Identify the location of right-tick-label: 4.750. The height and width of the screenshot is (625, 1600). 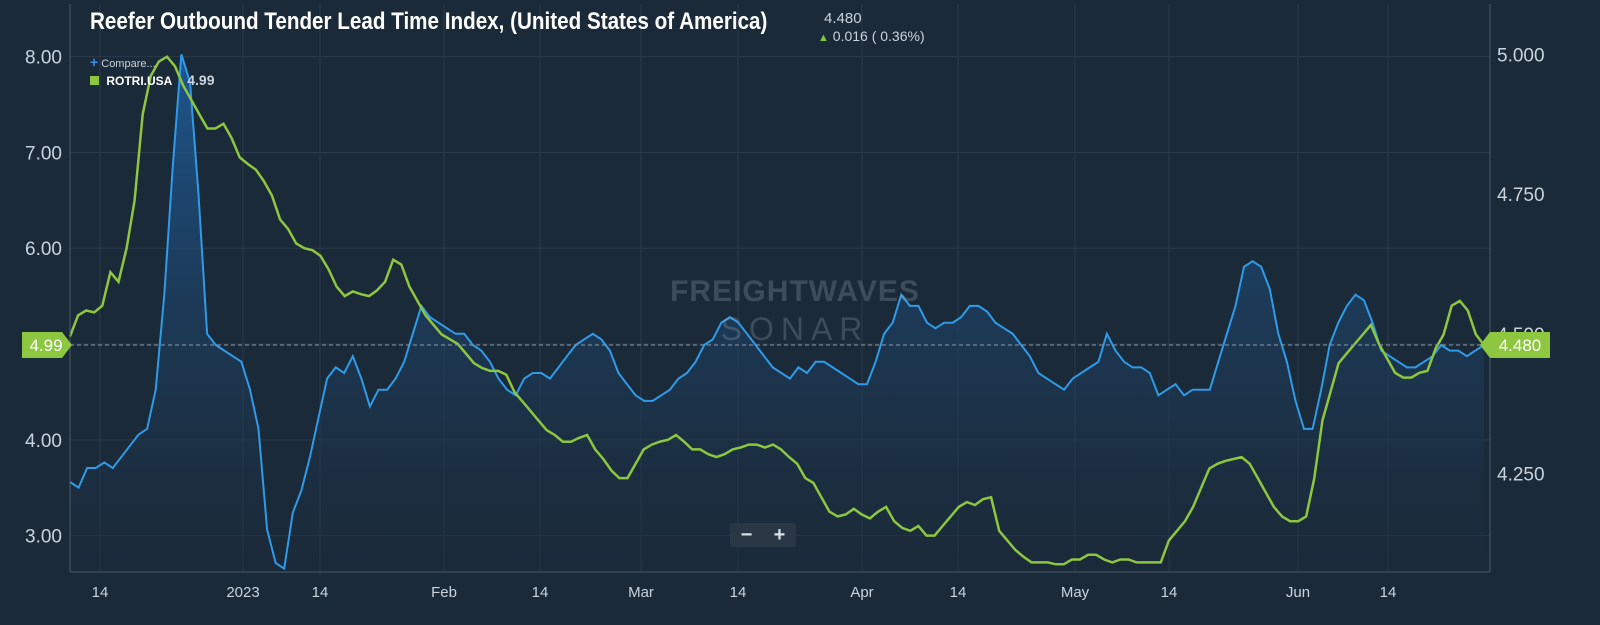
(1521, 195).